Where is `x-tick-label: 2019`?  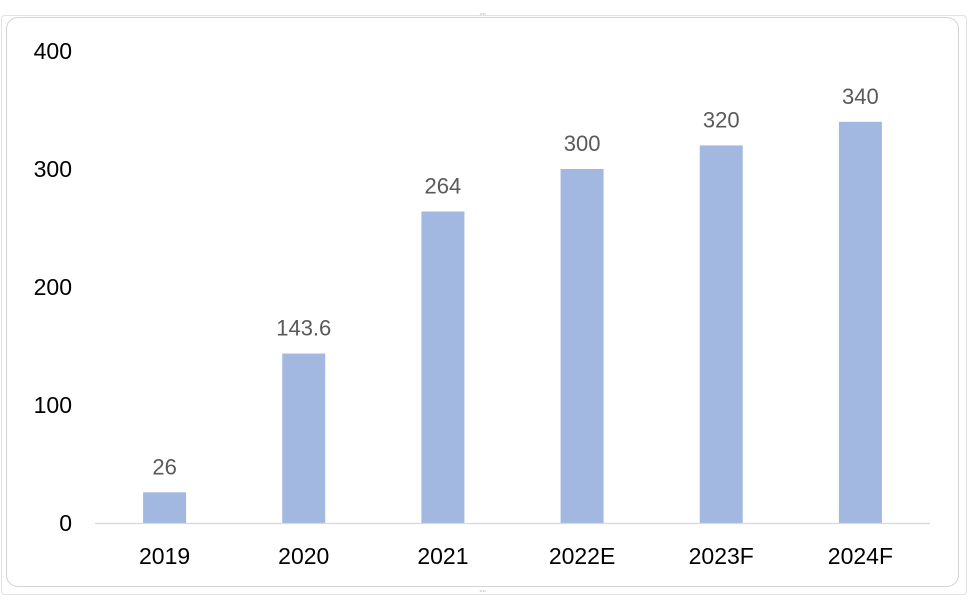 x-tick-label: 2019 is located at coordinates (164, 556).